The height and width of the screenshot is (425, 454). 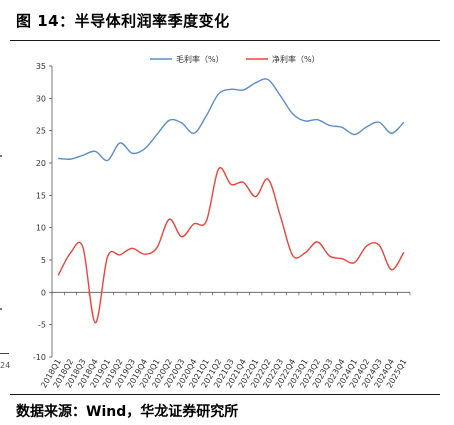 What do you see at coordinates (41, 163) in the screenshot?
I see `y-tick-label: 20` at bounding box center [41, 163].